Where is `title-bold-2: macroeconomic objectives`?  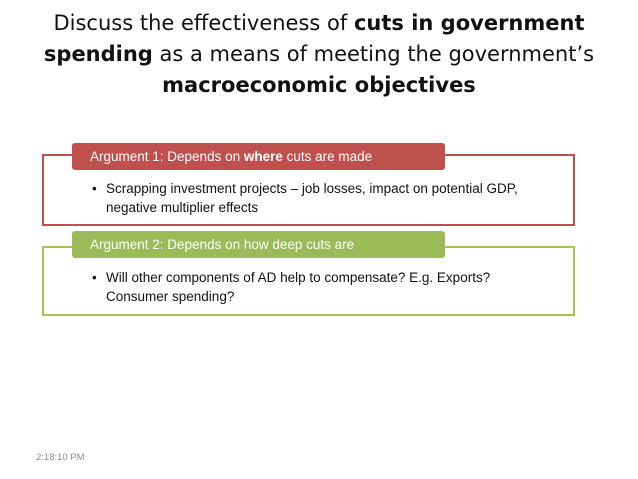 title-bold-2: macroeconomic objectives is located at coordinates (319, 85).